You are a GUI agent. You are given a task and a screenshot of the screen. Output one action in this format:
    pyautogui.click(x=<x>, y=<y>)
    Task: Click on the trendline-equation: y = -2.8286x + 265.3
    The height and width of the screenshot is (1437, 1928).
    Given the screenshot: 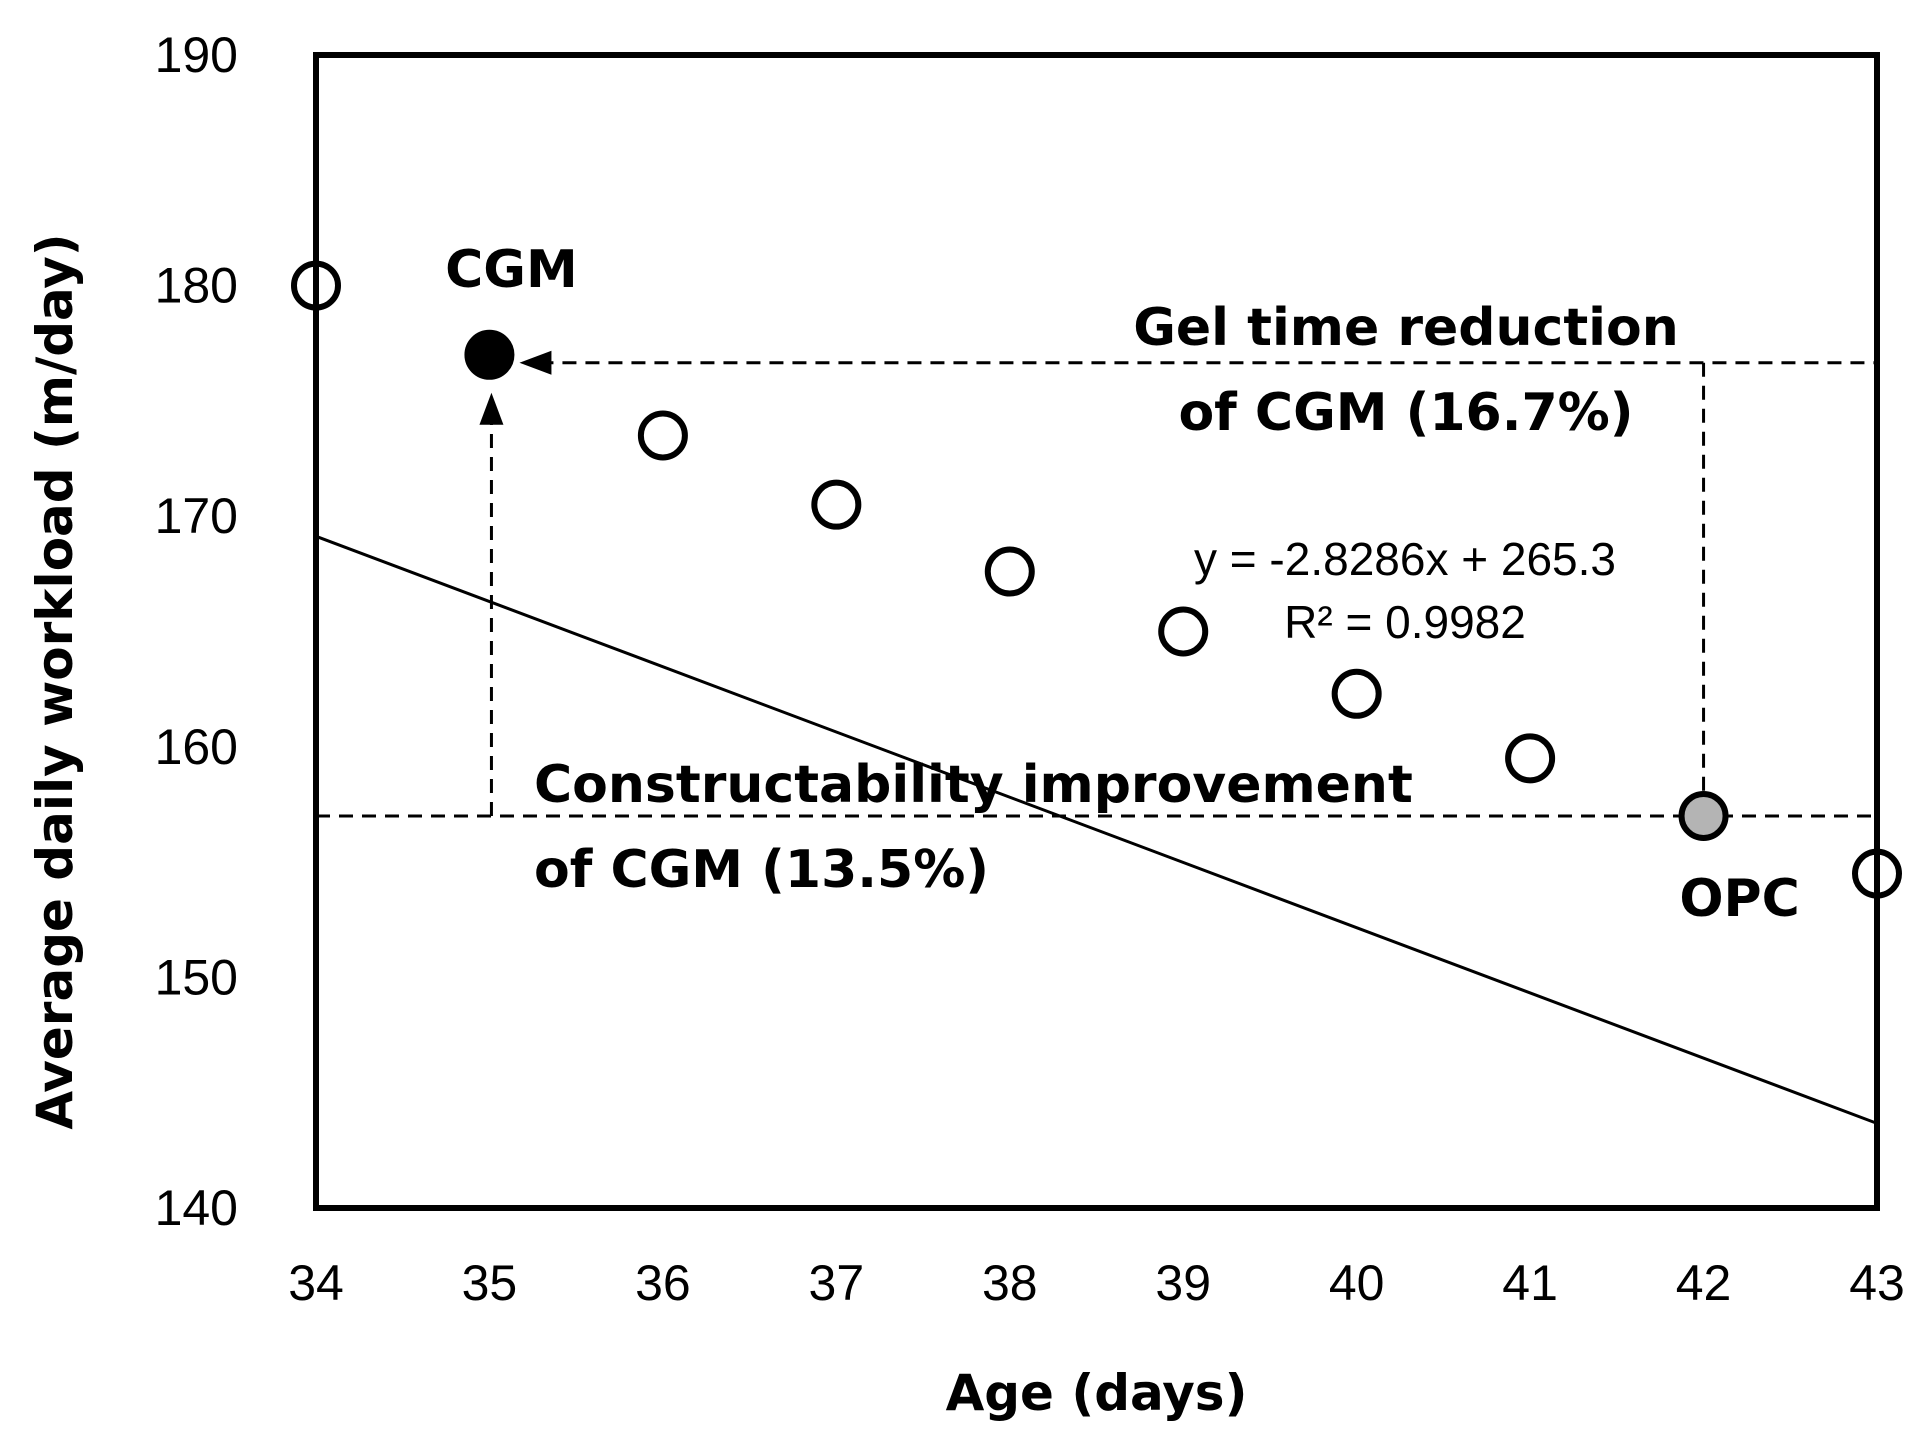 What is the action you would take?
    pyautogui.click(x=1405, y=559)
    